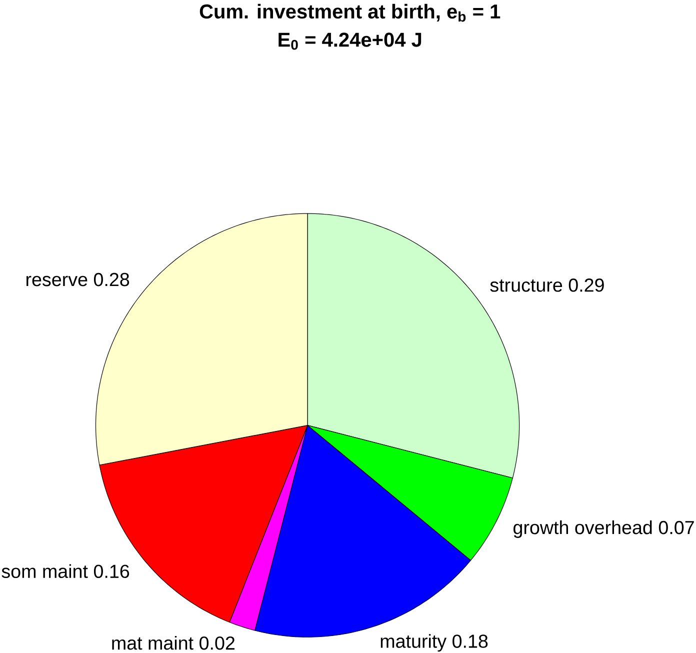 This screenshot has height=653, width=696. I want to click on slice-label: growth overhead, so click(583, 529).